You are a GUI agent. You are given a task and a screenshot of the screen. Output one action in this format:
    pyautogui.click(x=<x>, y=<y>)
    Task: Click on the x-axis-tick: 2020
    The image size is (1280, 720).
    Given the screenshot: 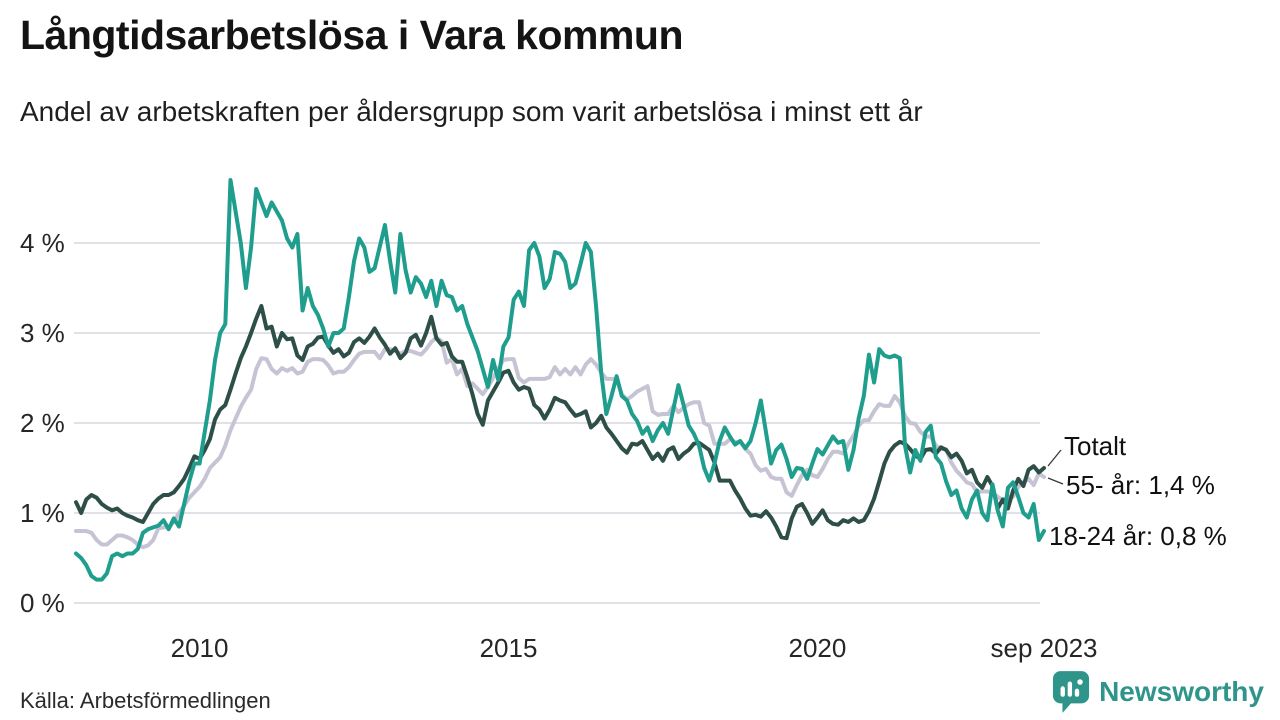 What is the action you would take?
    pyautogui.click(x=817, y=648)
    